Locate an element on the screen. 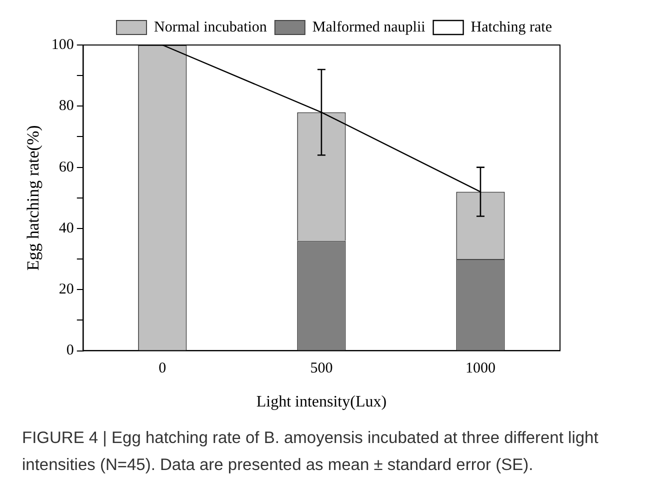  y-axis-title: Egg hatching rate(%) is located at coordinates (33, 198).